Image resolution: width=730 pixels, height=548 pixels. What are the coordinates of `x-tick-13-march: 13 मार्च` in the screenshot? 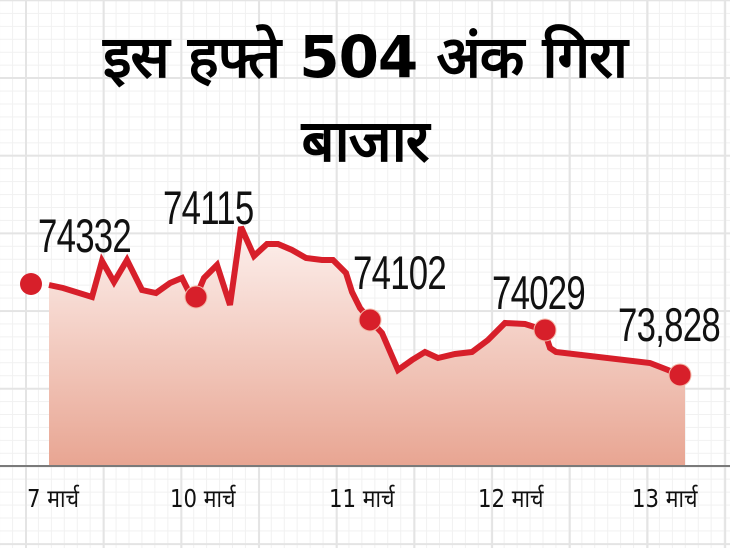 It's located at (665, 498).